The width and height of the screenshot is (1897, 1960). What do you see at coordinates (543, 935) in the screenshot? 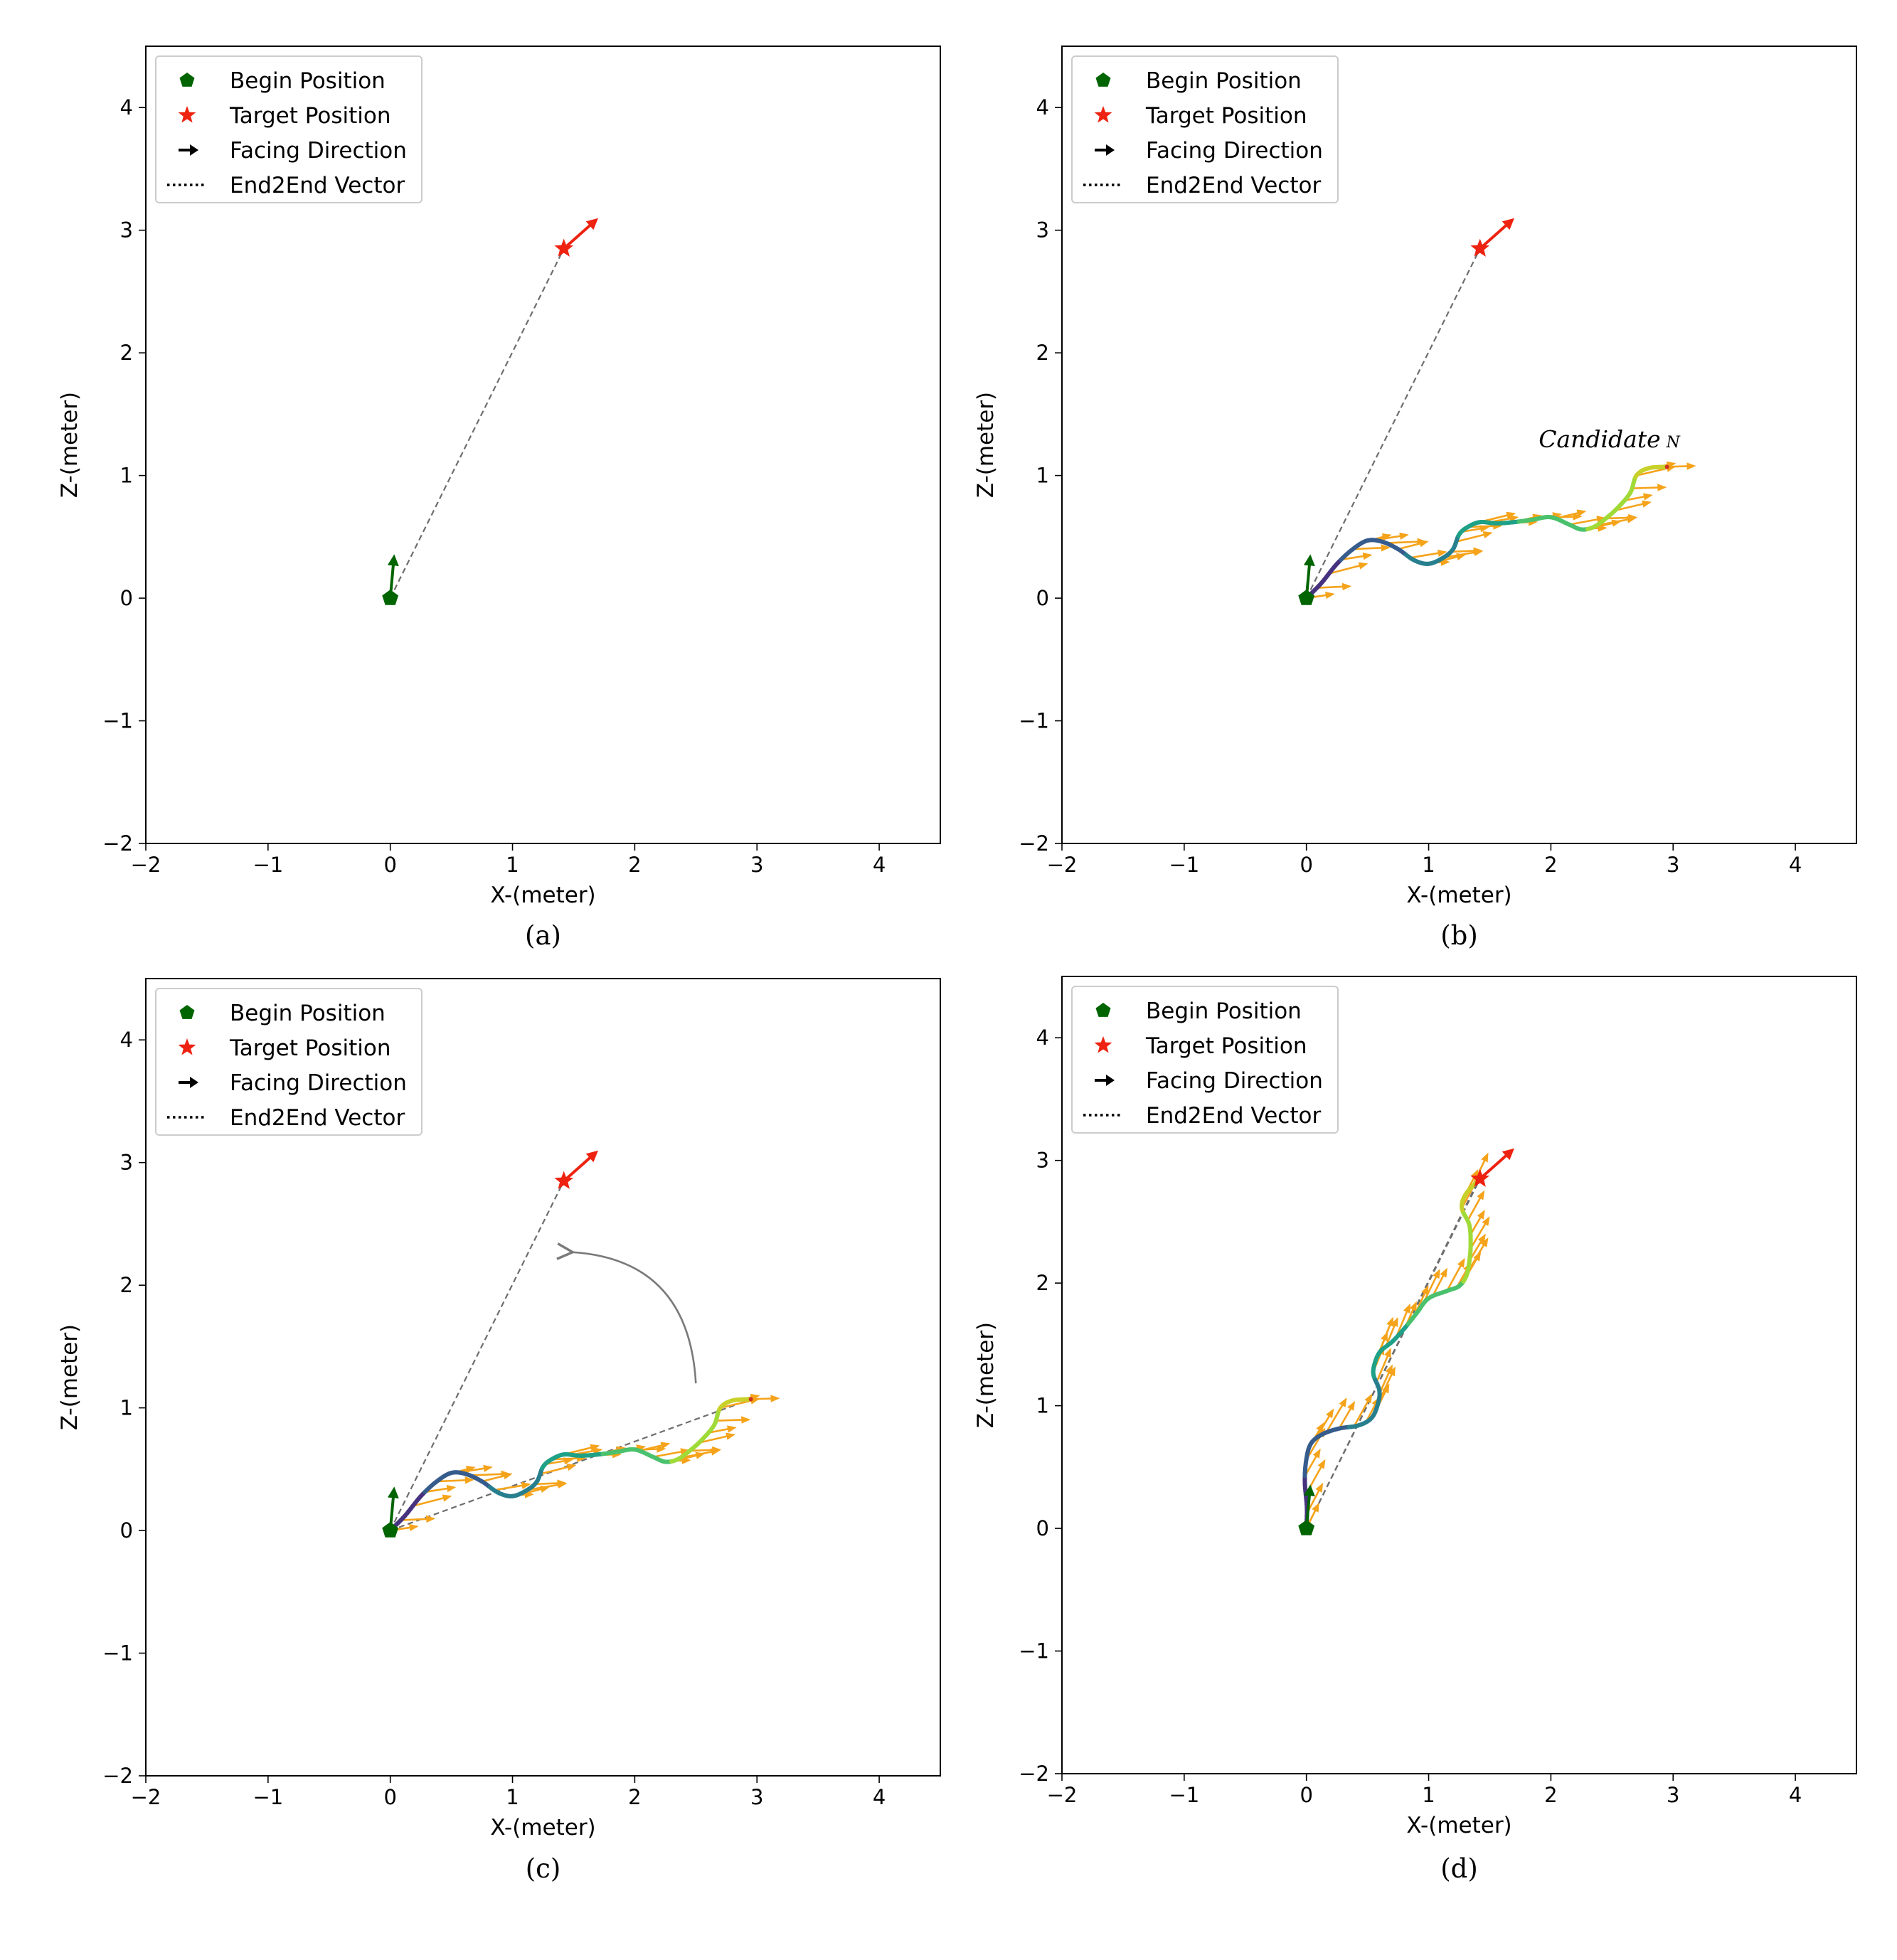
I see `panel-caption: (a)` at bounding box center [543, 935].